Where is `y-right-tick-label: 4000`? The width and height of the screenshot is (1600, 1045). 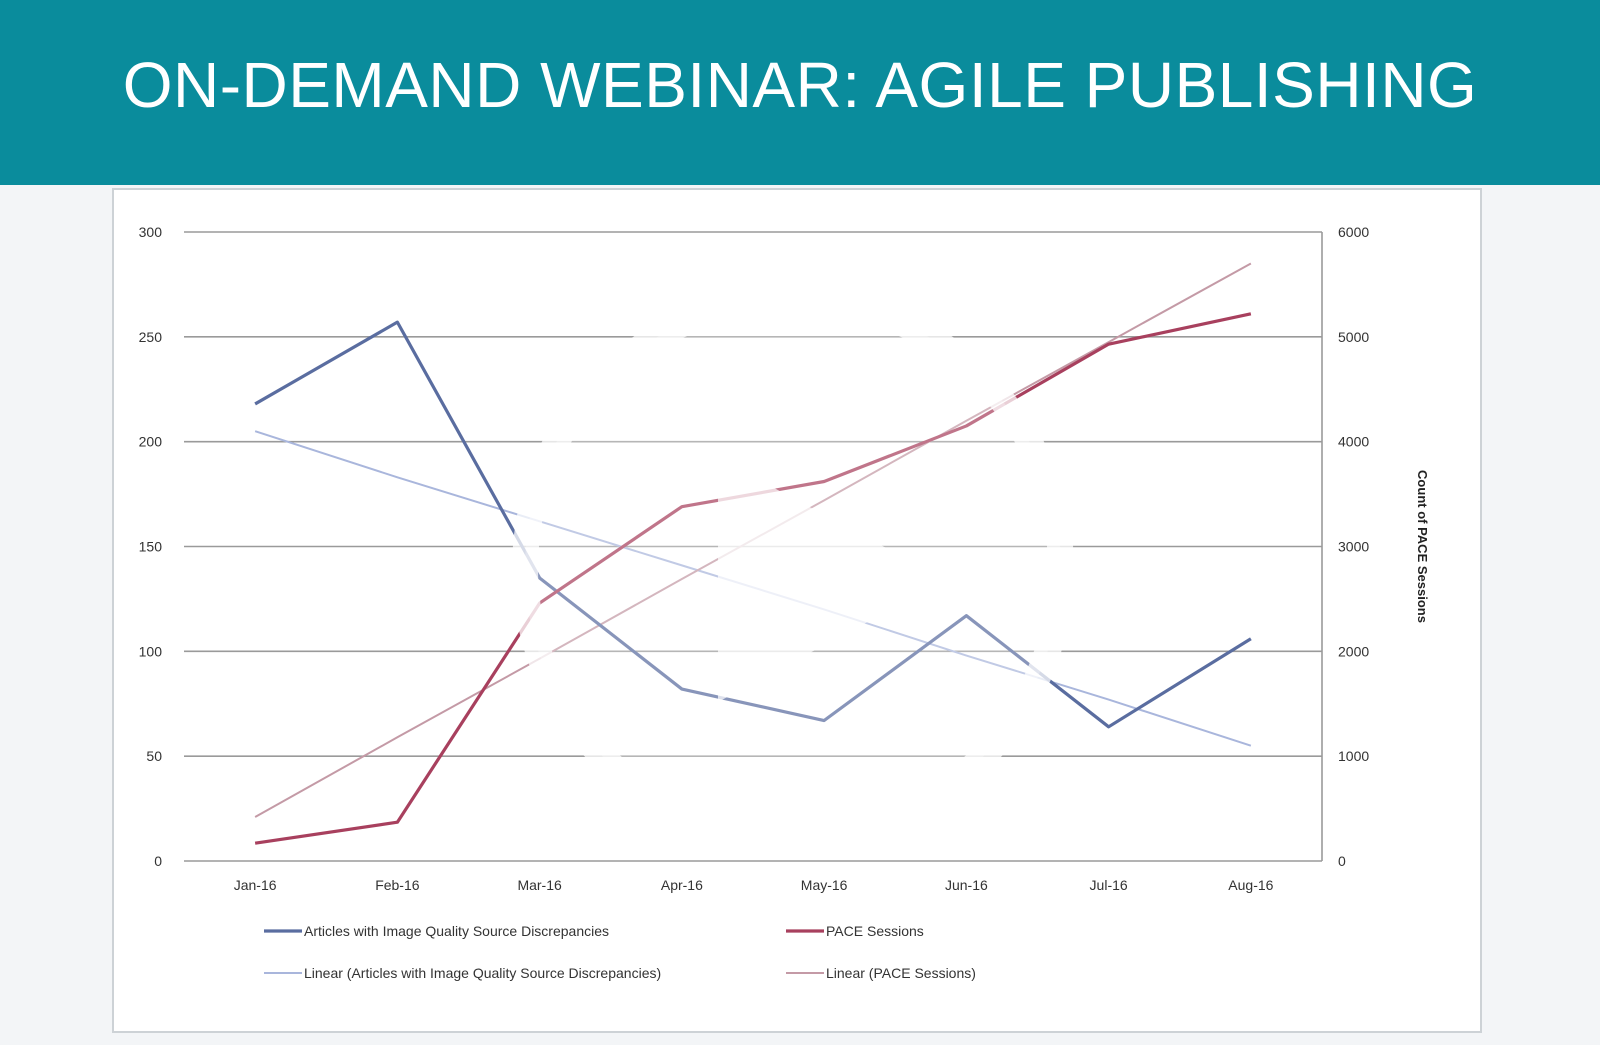 y-right-tick-label: 4000 is located at coordinates (1353, 442).